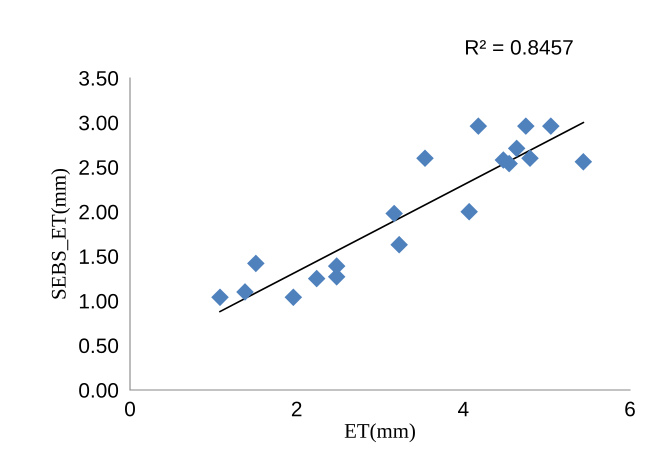  I want to click on text: R² = 0.8457, so click(519, 47).